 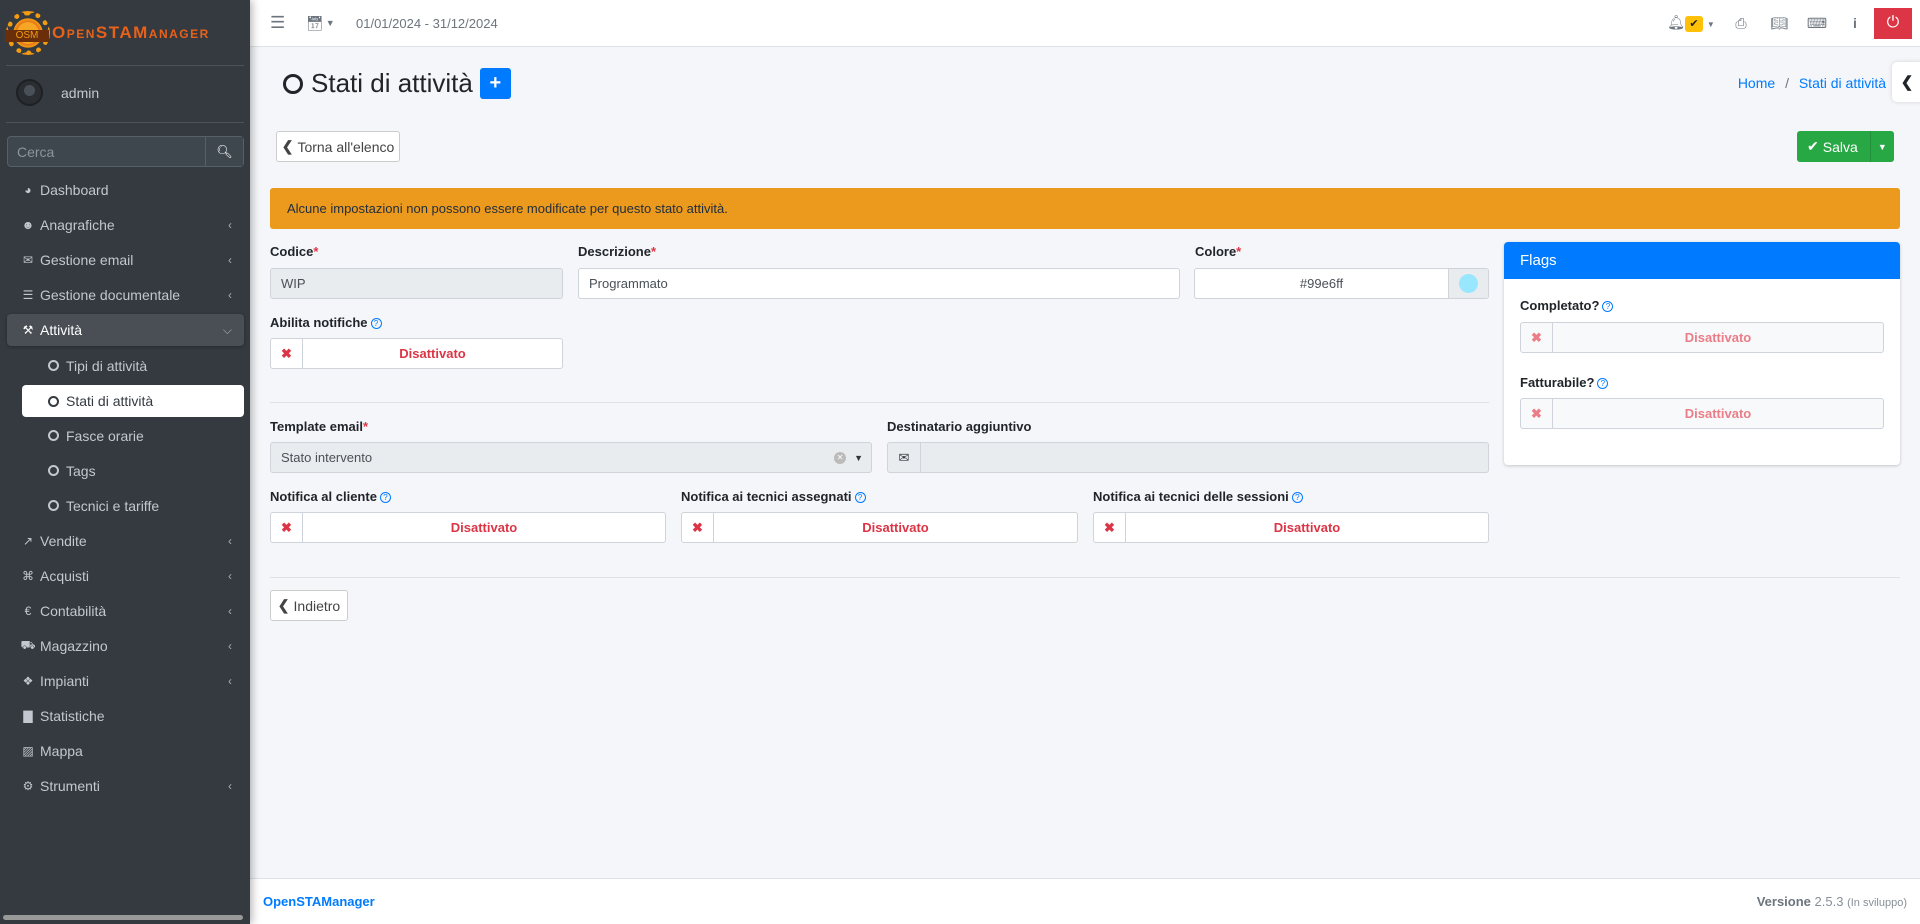 What do you see at coordinates (773, 496) in the screenshot?
I see `notifica-tecnici-assegnati-label: Notifica ai tecnici assegnati?` at bounding box center [773, 496].